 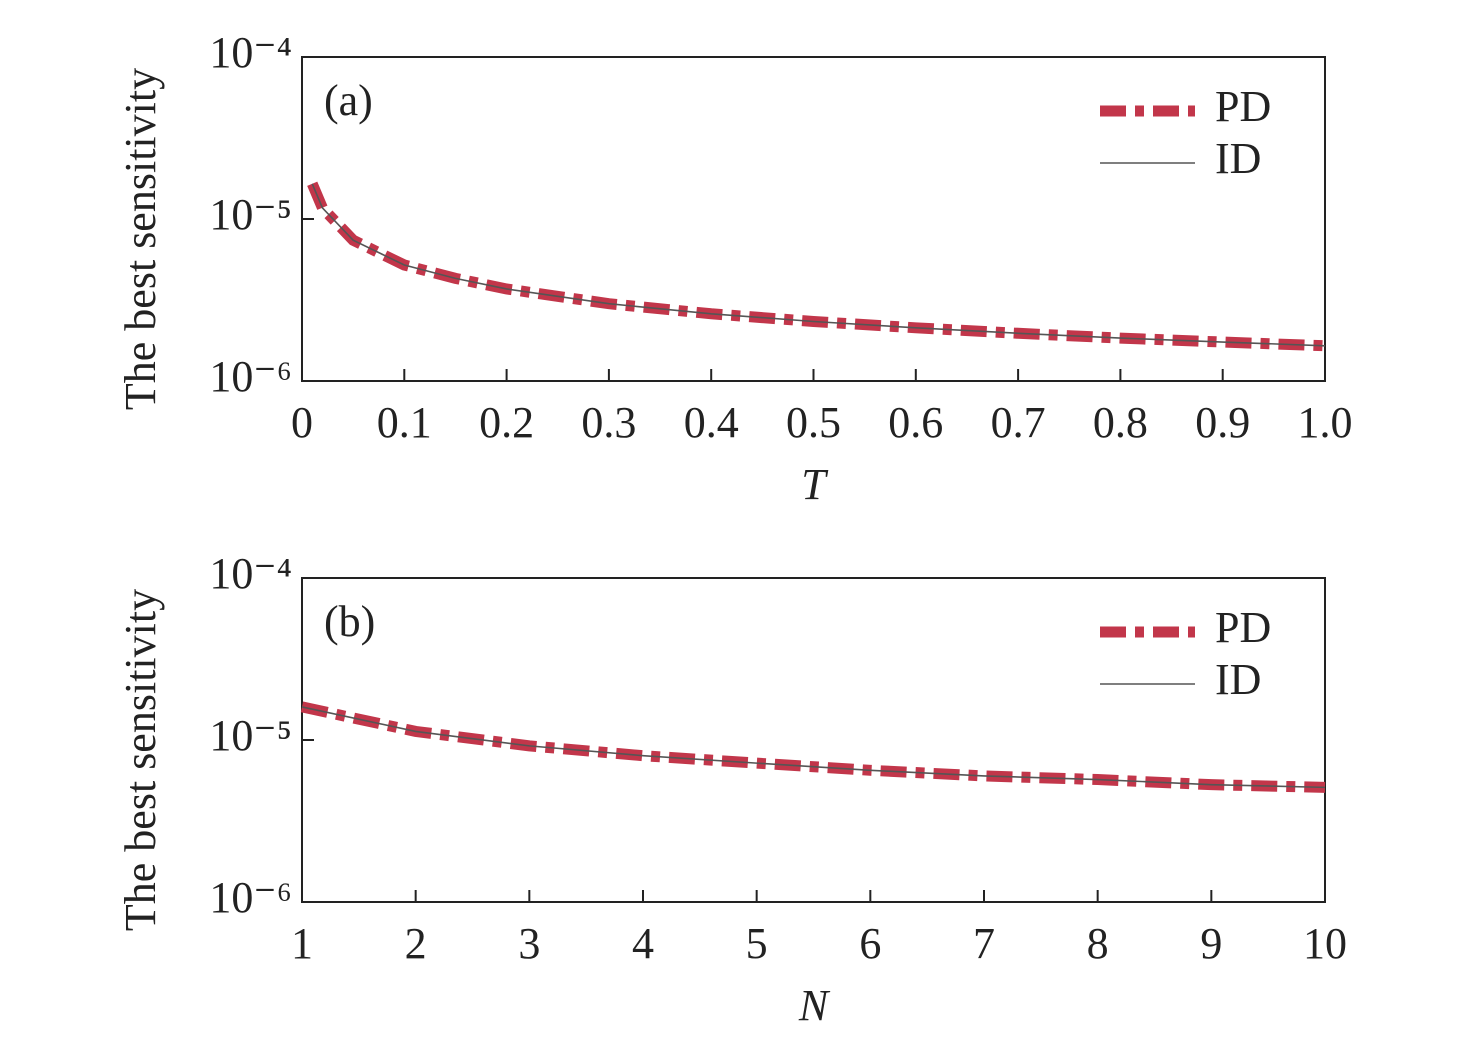 What do you see at coordinates (1098, 943) in the screenshot?
I see `x-tick-label: 8` at bounding box center [1098, 943].